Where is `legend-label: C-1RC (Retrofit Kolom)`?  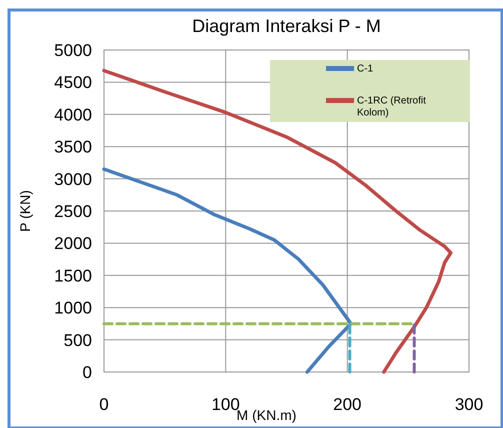
legend-label: C-1RC (Retrofit Kolom) is located at coordinates (391, 107).